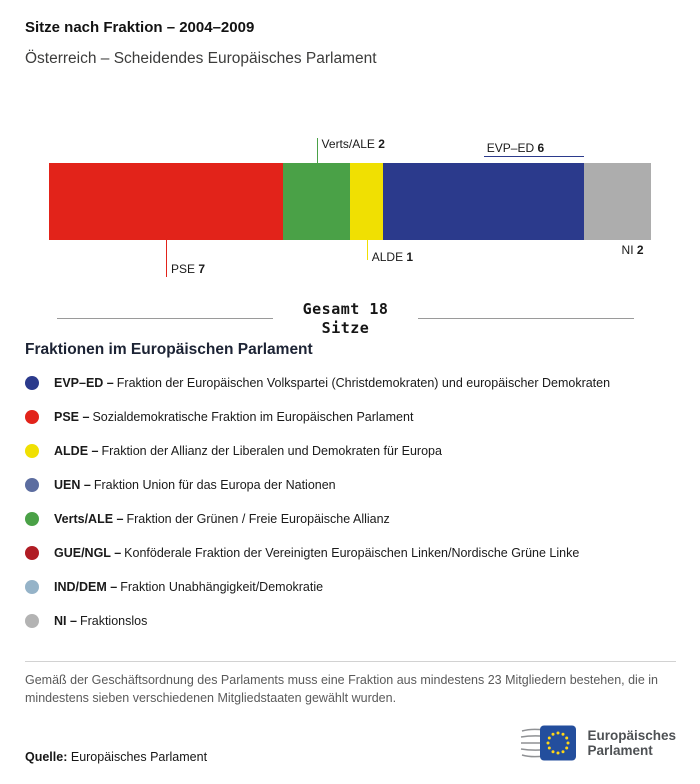  What do you see at coordinates (353, 144) in the screenshot?
I see `bar-label-verts-ale: Verts/ALE 2` at bounding box center [353, 144].